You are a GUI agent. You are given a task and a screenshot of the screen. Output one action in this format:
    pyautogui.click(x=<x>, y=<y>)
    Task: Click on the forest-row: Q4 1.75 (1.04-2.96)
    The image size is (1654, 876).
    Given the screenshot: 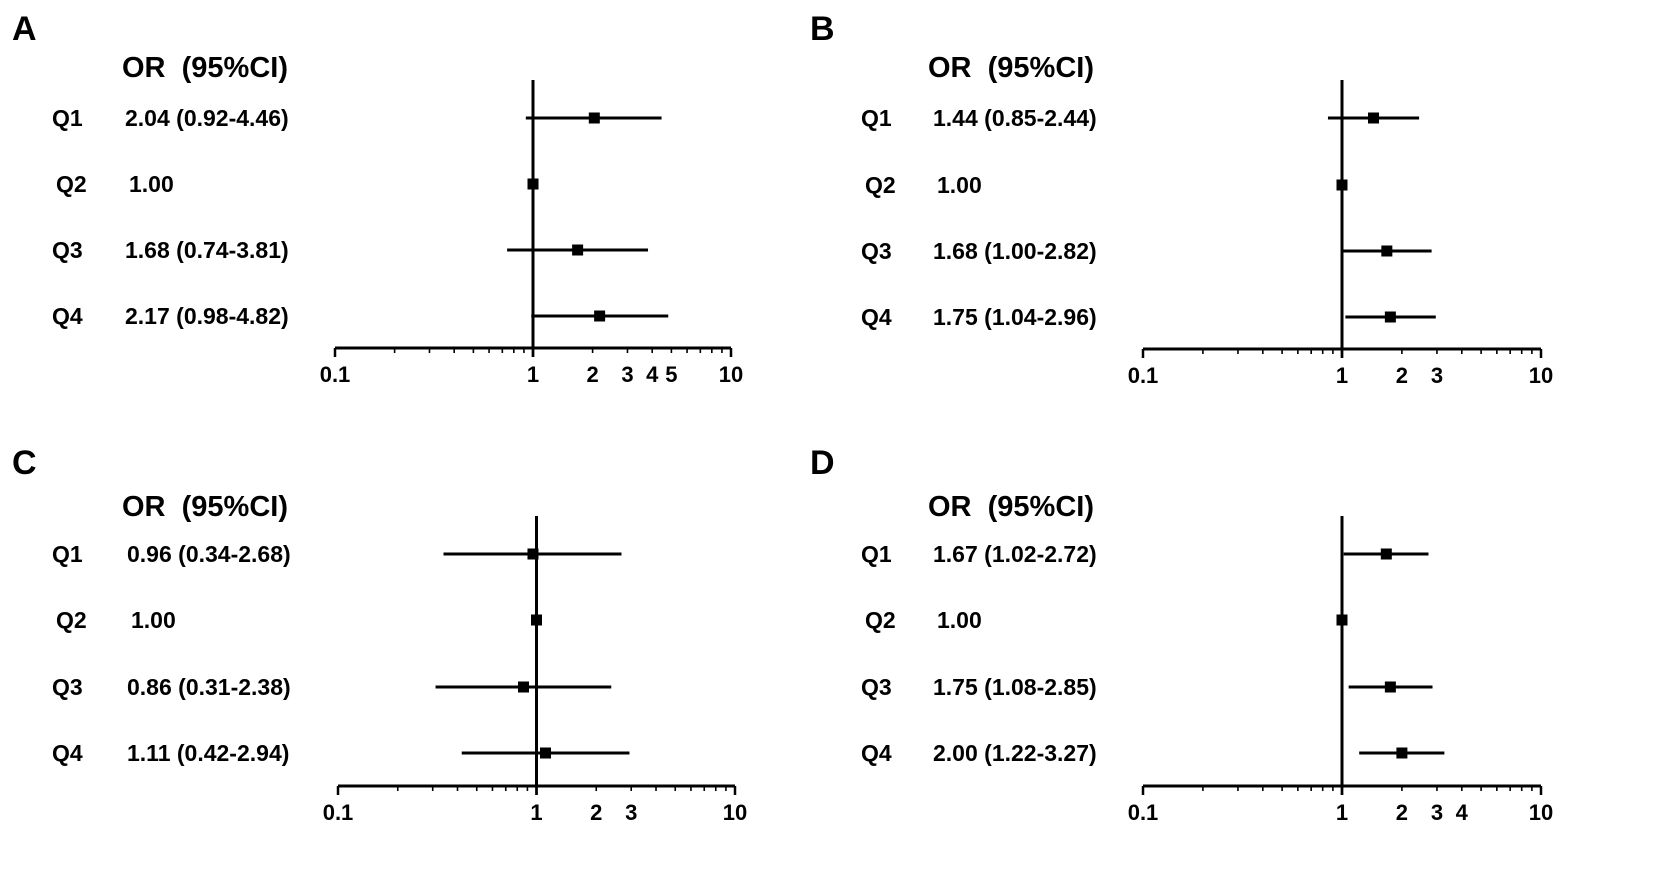 What is the action you would take?
    pyautogui.click(x=1148, y=317)
    